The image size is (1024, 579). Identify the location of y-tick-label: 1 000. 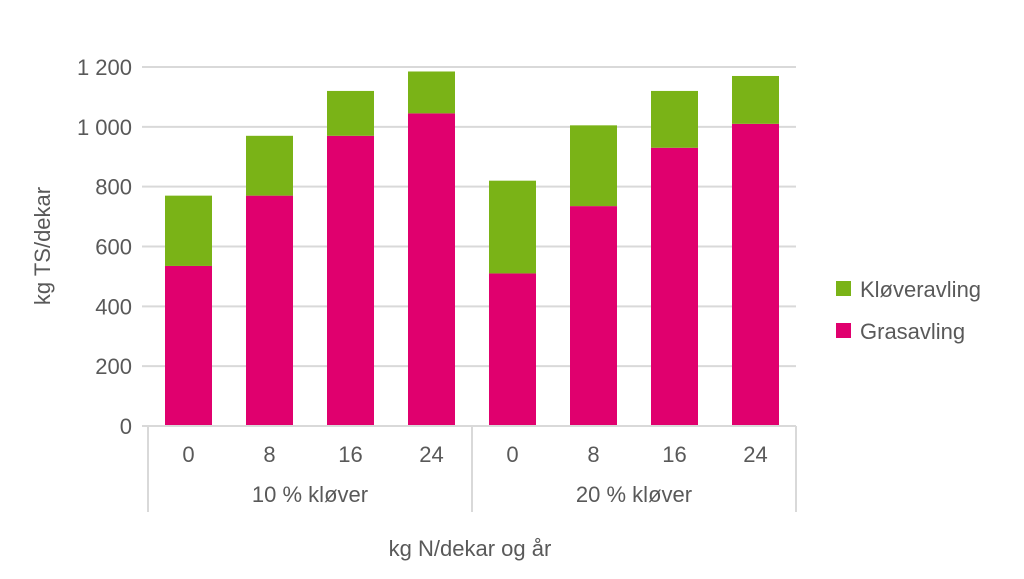
(104, 127).